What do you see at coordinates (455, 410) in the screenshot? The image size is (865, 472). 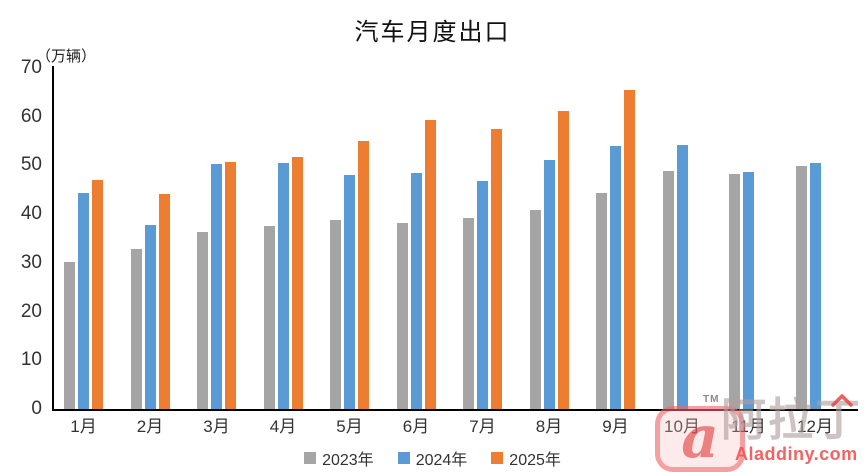 I see `x-axis-line` at bounding box center [455, 410].